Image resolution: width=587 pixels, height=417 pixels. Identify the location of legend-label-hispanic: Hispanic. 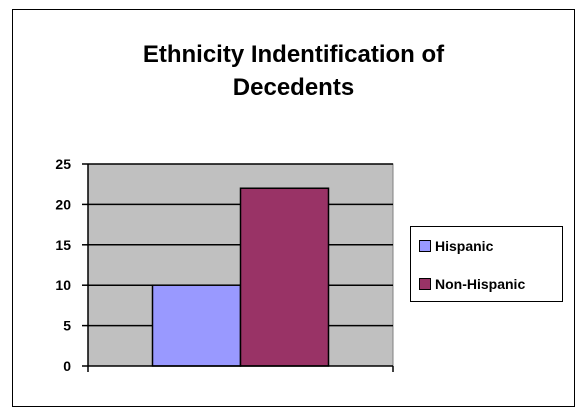
(464, 246).